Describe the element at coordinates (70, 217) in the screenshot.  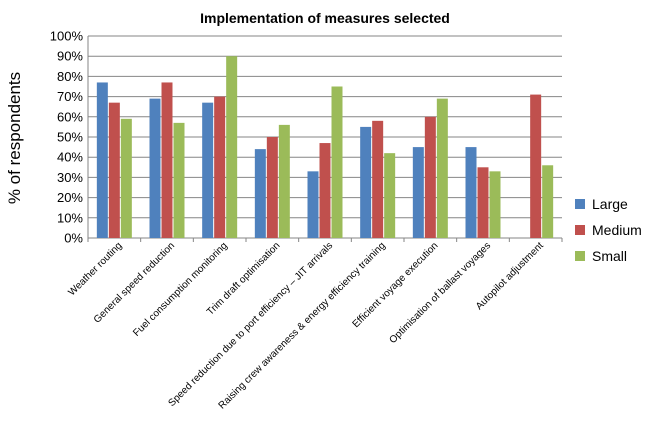
I see `y-tick-label: 10%` at that location.